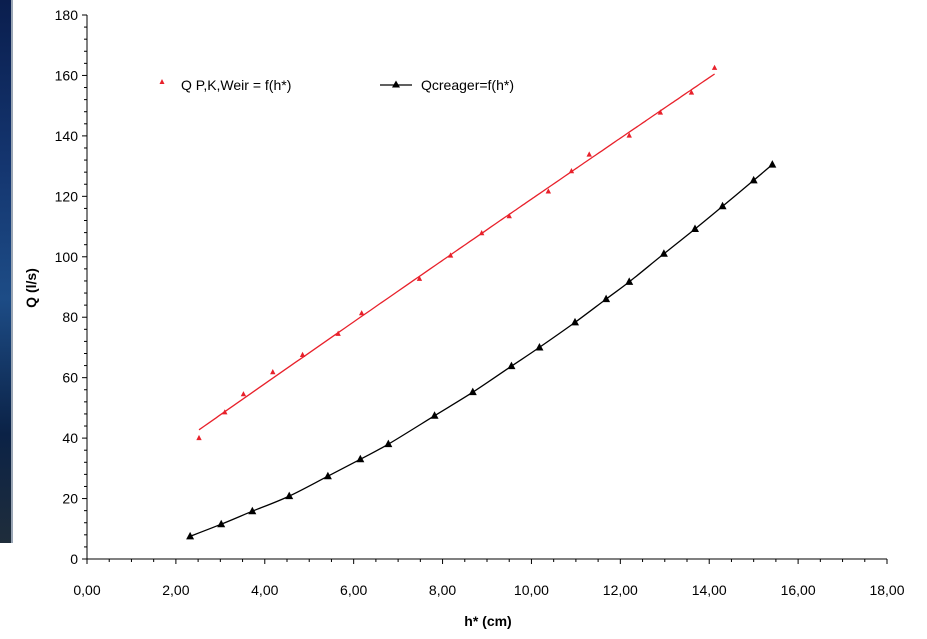 This screenshot has width=927, height=639. I want to click on legend-entry-red: Q P,K,Weir = f(h*), so click(225, 85).